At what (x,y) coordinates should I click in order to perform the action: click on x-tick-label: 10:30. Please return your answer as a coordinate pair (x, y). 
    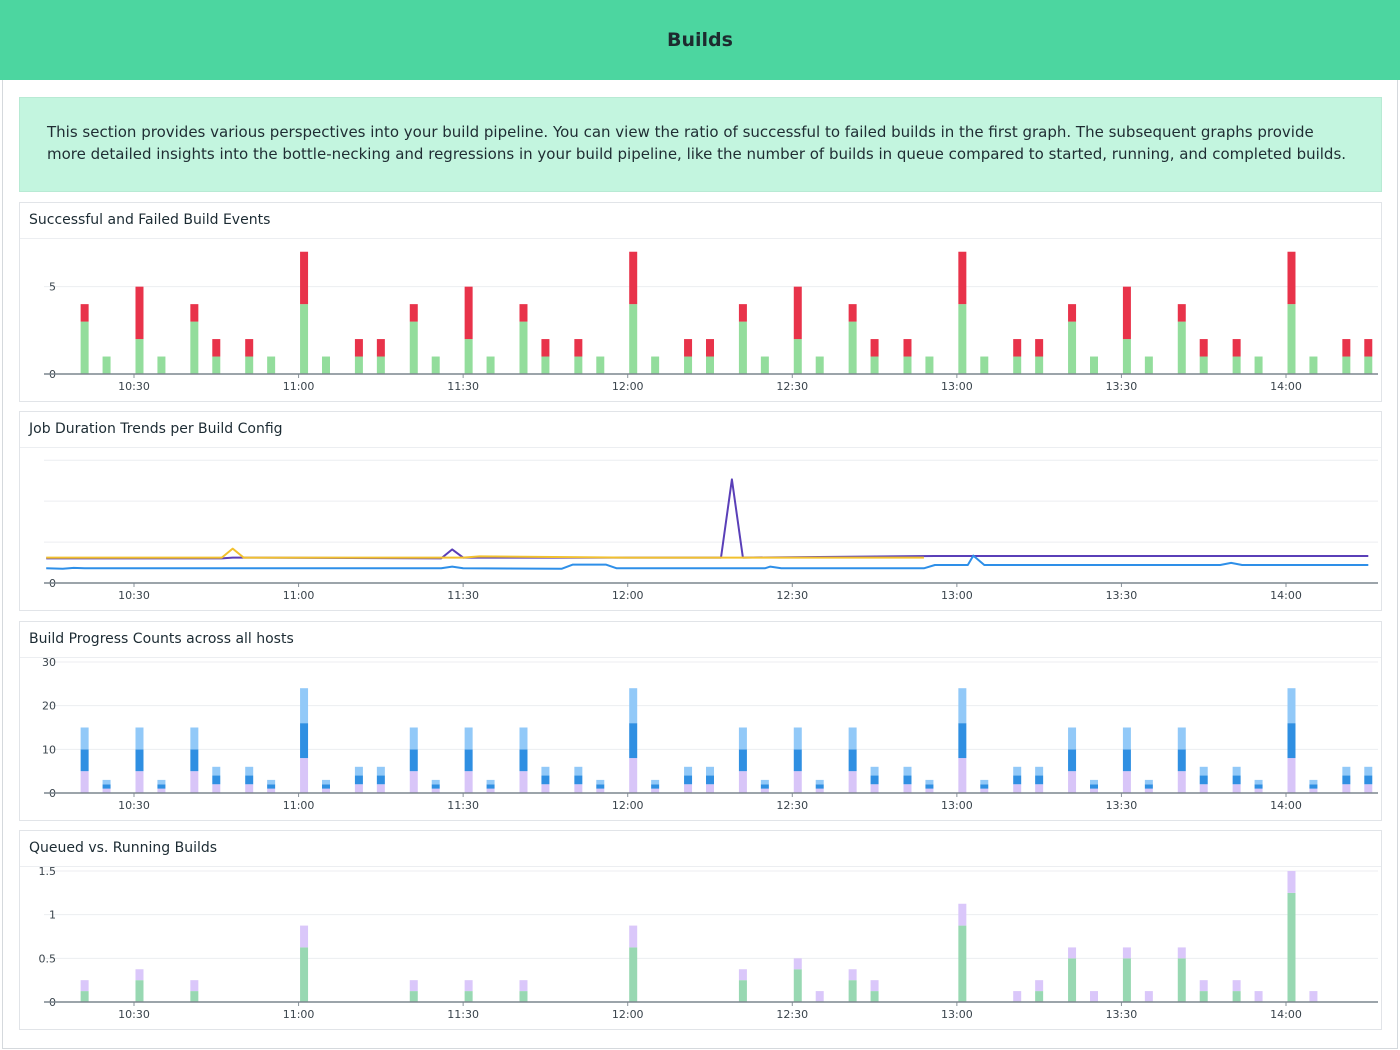
    Looking at the image, I should click on (134, 386).